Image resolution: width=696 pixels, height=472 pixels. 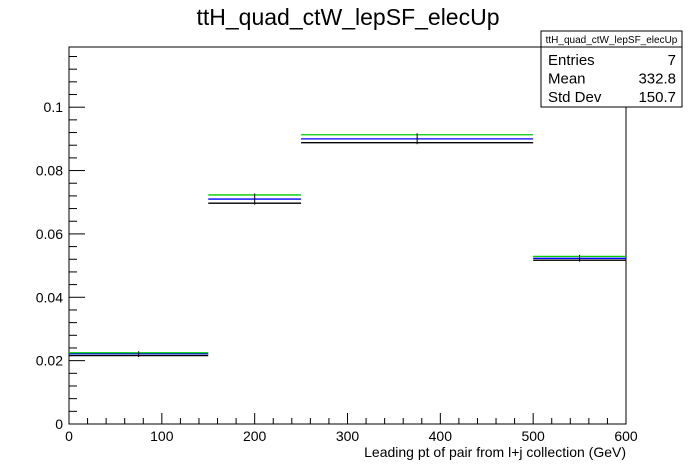 What do you see at coordinates (441, 436) in the screenshot?
I see `x-tick-label: 400` at bounding box center [441, 436].